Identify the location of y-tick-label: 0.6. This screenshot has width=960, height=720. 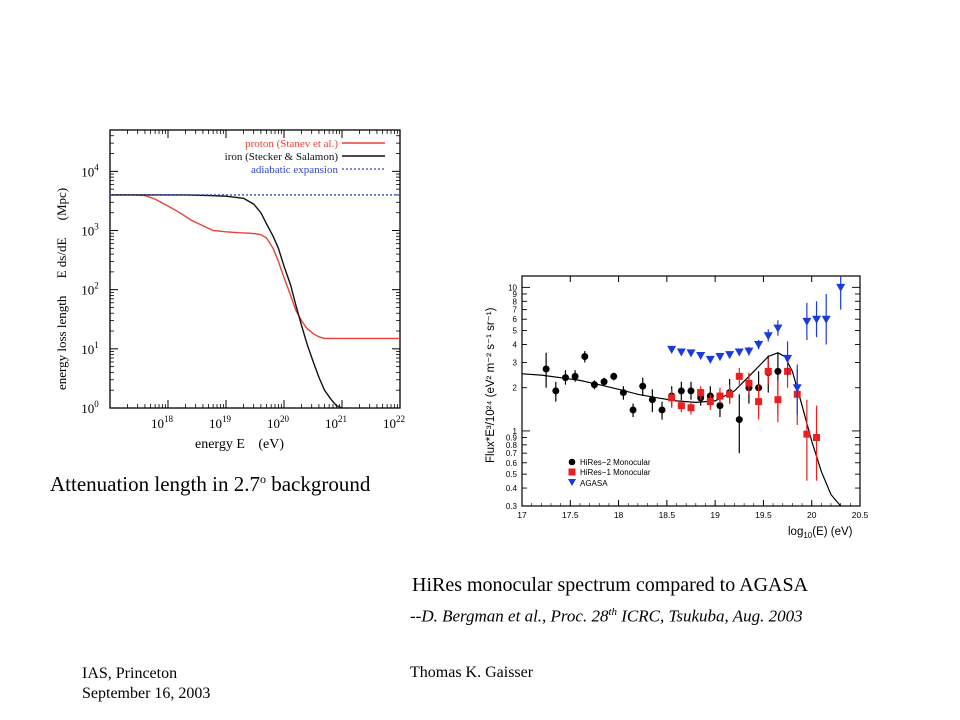
(512, 463).